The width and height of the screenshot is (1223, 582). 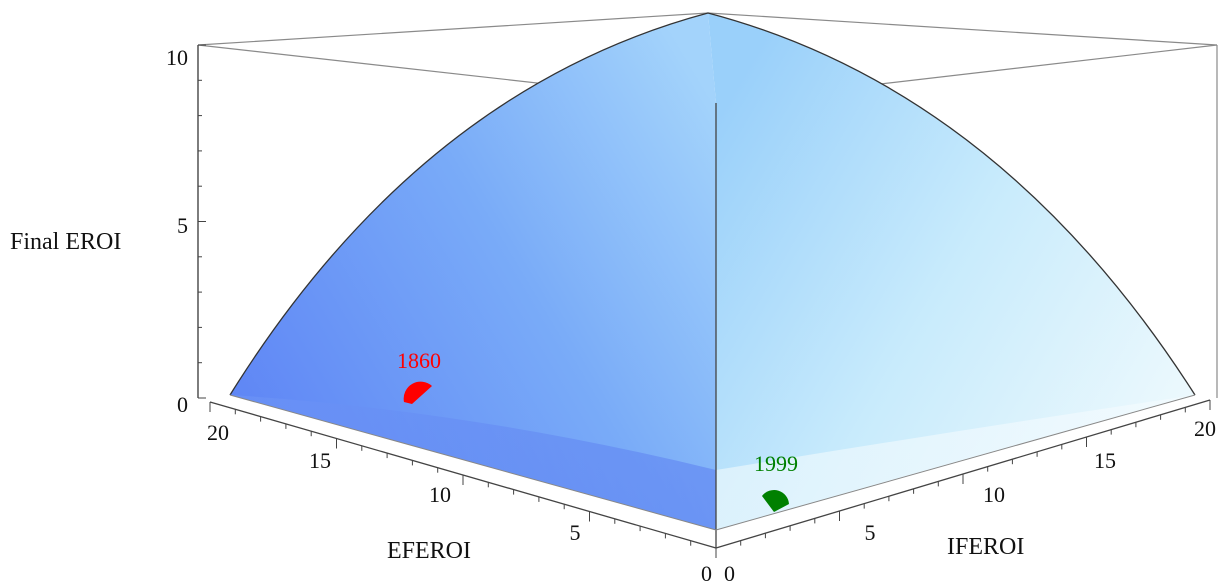 What do you see at coordinates (459, 501) in the screenshot?
I see `efe-axis-tick-labels: 0 5 10 15 20` at bounding box center [459, 501].